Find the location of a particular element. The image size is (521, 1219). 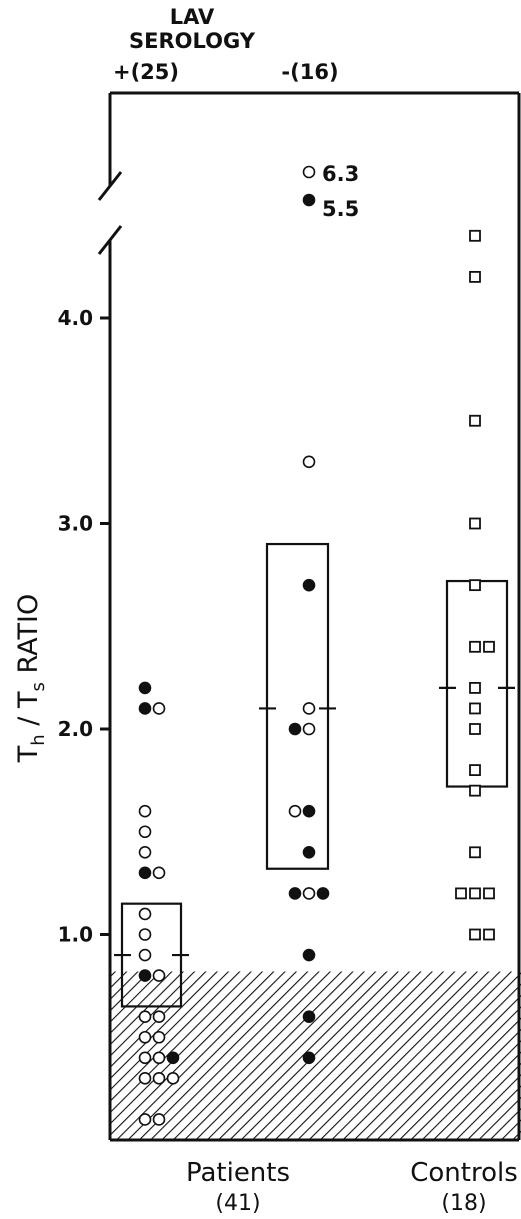

lav_negative-box is located at coordinates (297, 706).